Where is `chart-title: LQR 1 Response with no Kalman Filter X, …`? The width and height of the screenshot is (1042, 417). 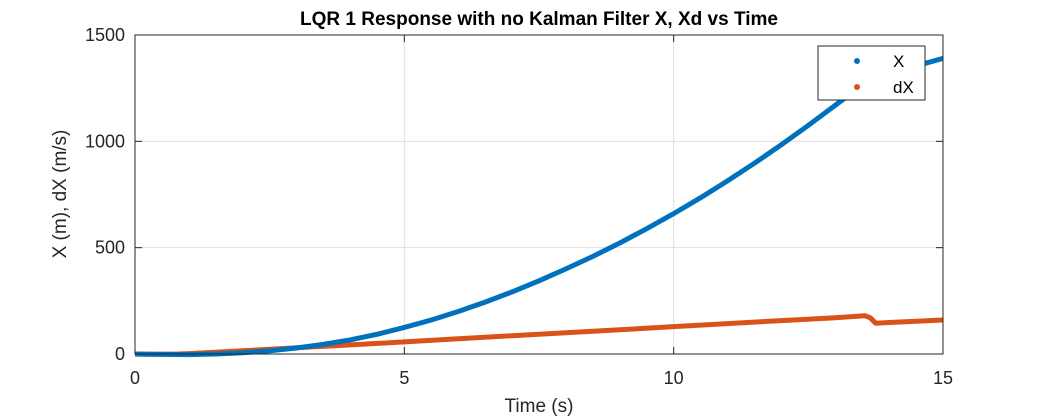 chart-title: LQR 1 Response with no Kalman Filter X, … is located at coordinates (539, 19).